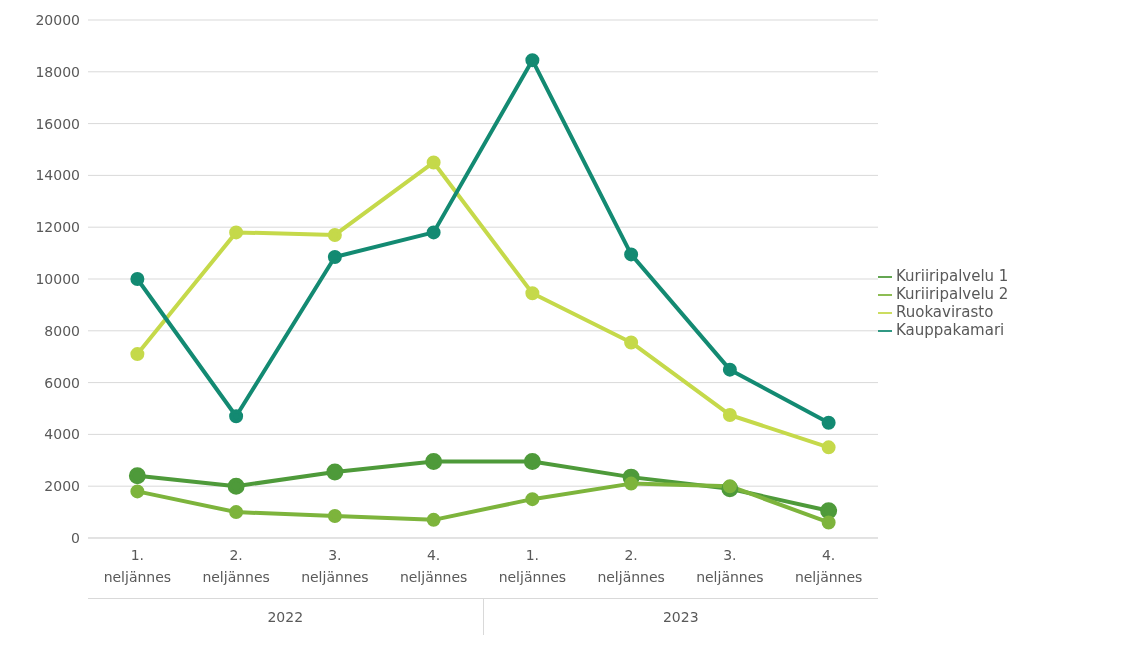 The height and width of the screenshot is (664, 1124). I want to click on text: 2023, so click(680, 617).